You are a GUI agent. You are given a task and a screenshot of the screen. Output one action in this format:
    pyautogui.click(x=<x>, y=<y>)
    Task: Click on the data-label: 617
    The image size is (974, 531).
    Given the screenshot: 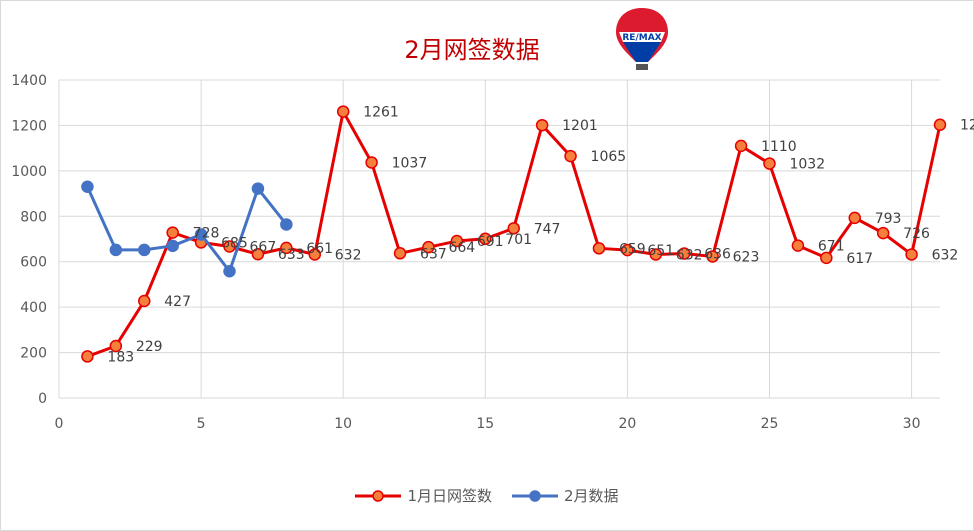 What is the action you would take?
    pyautogui.click(x=859, y=259)
    